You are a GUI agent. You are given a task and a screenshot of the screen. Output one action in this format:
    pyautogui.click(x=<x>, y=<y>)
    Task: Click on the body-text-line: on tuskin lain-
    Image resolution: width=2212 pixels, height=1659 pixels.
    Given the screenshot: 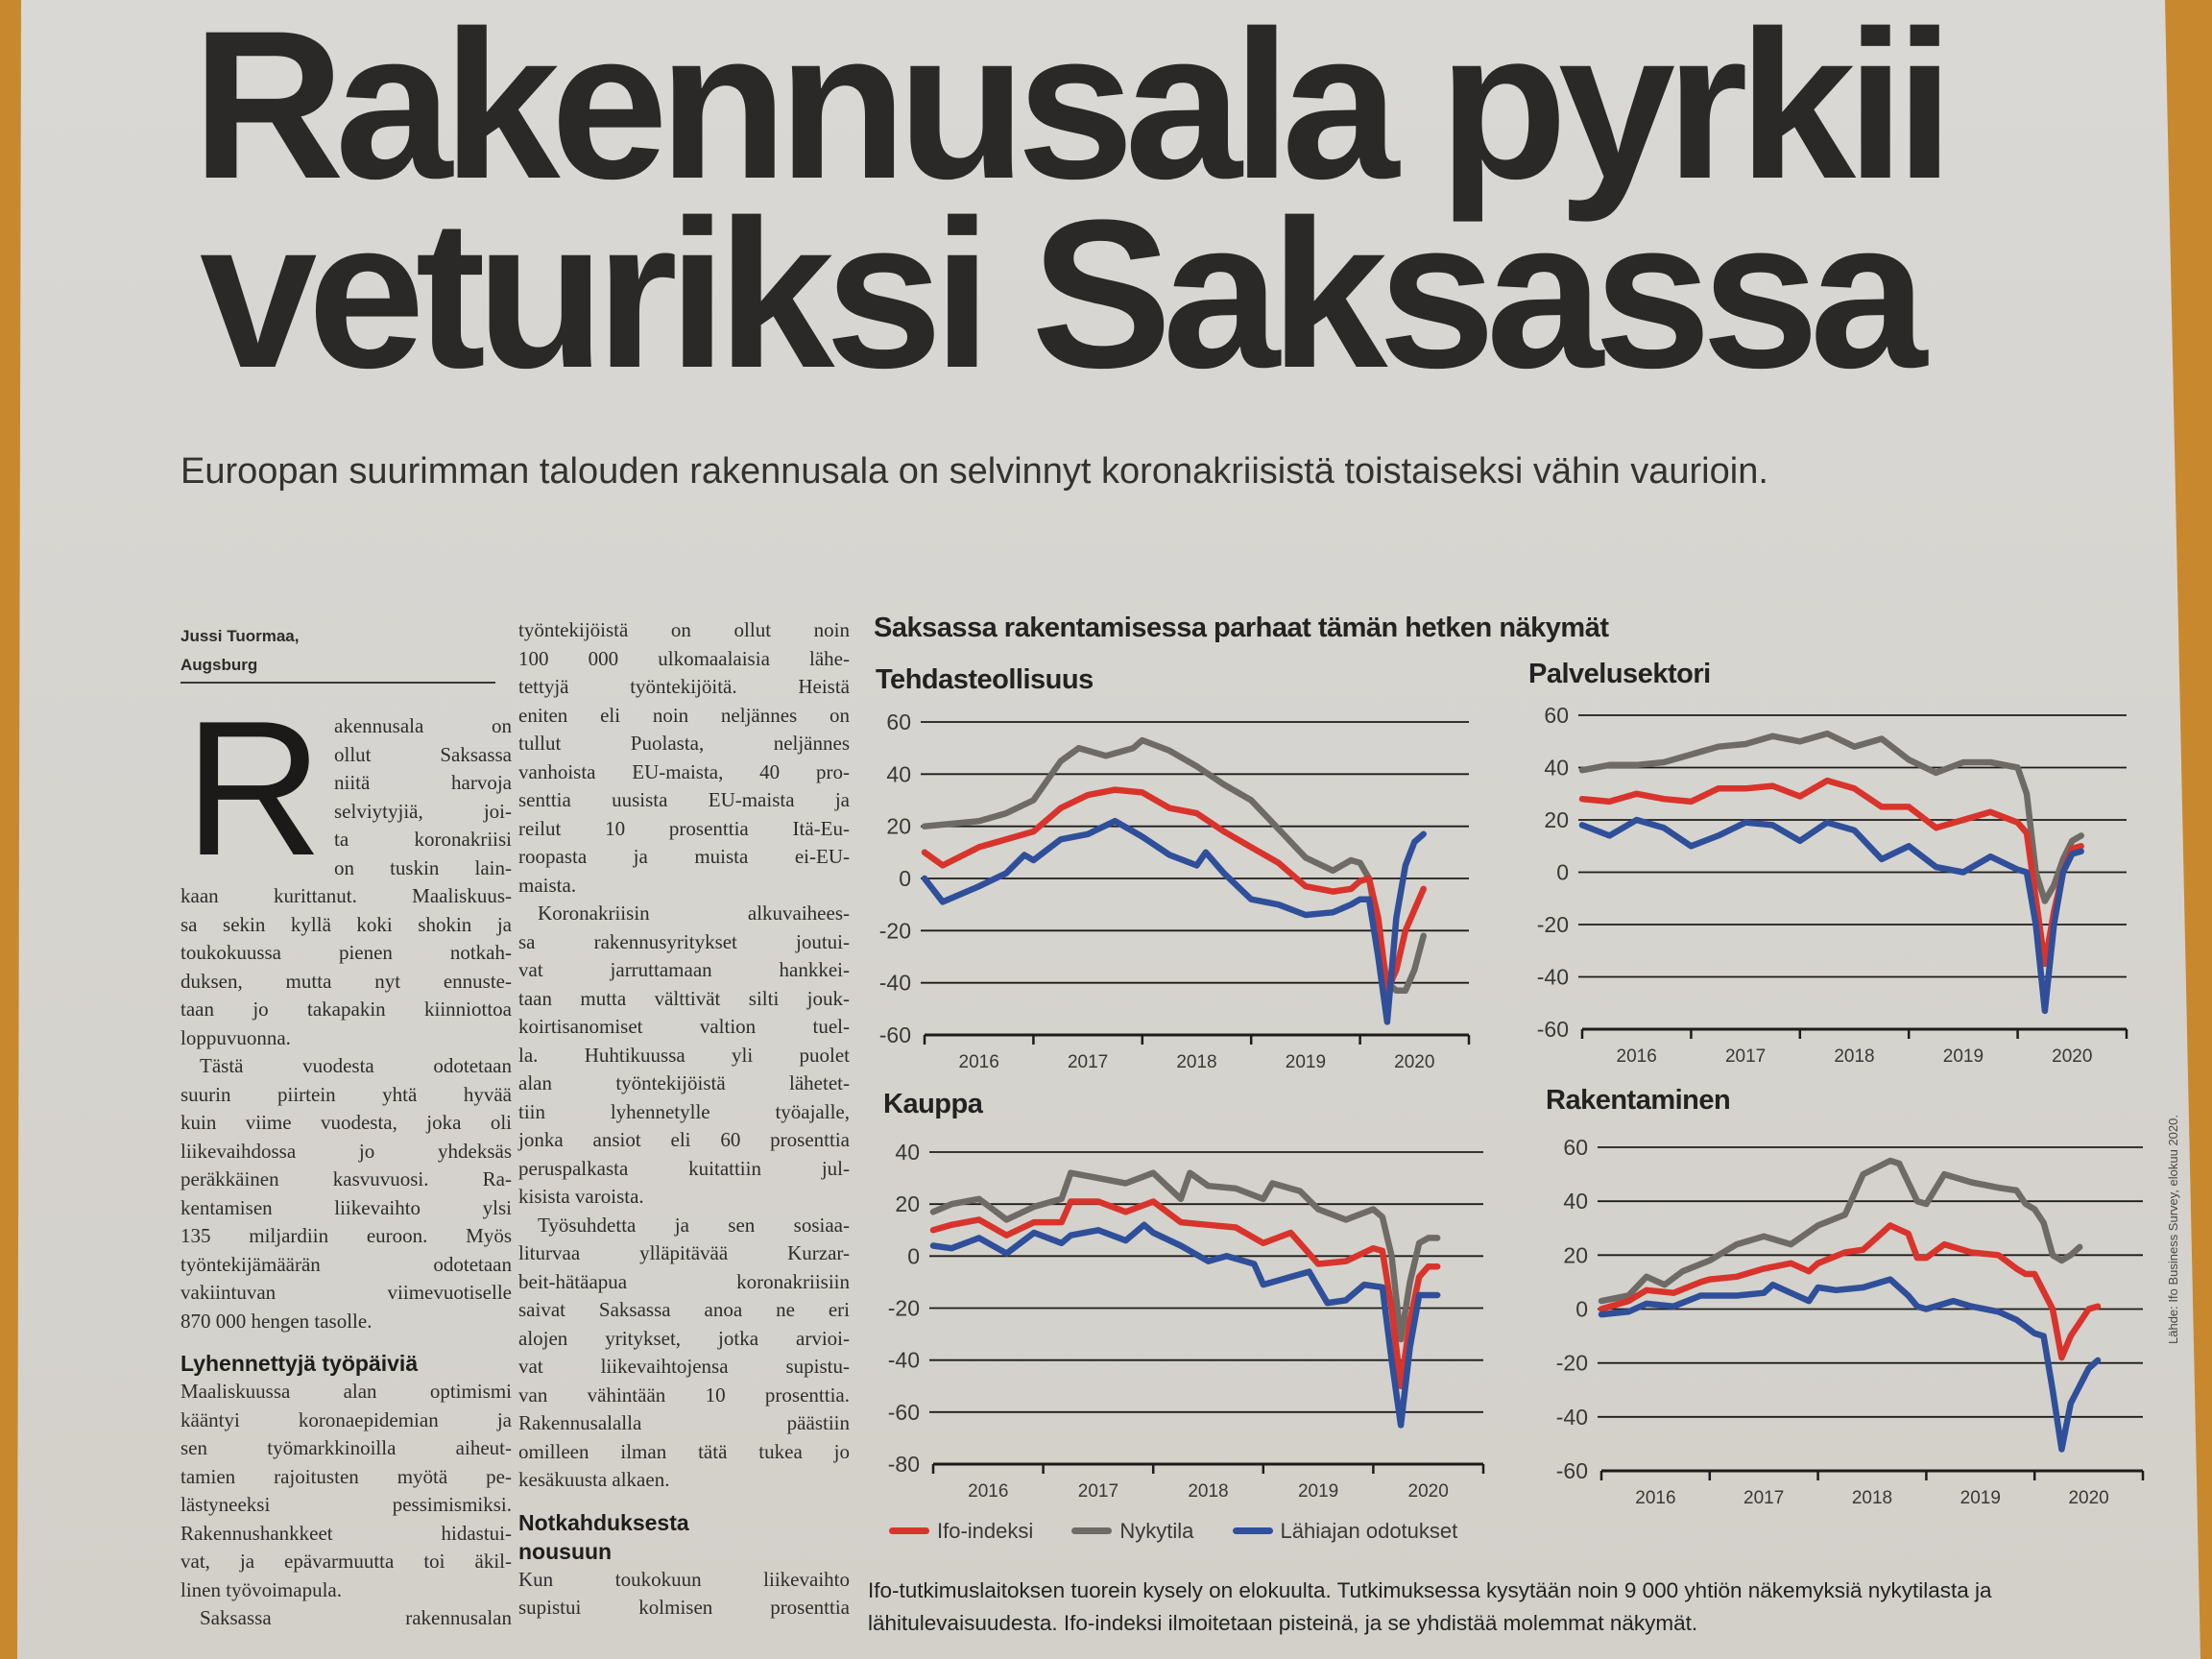 What is the action you would take?
    pyautogui.click(x=423, y=867)
    